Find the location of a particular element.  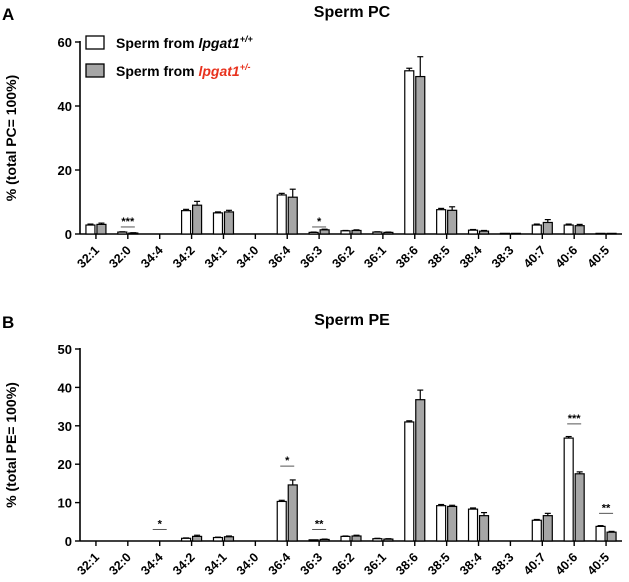

y-axis-label: % (total PE= 100%) is located at coordinates (11, 445).